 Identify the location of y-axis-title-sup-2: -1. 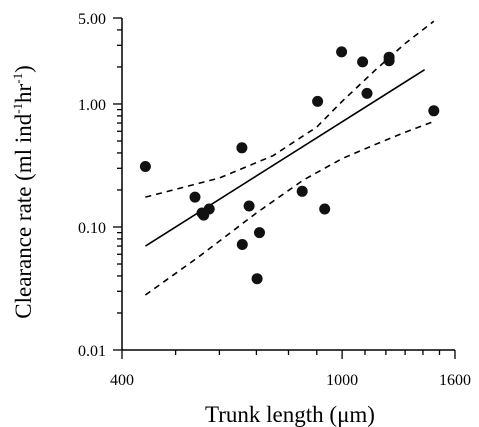
(17, 78).